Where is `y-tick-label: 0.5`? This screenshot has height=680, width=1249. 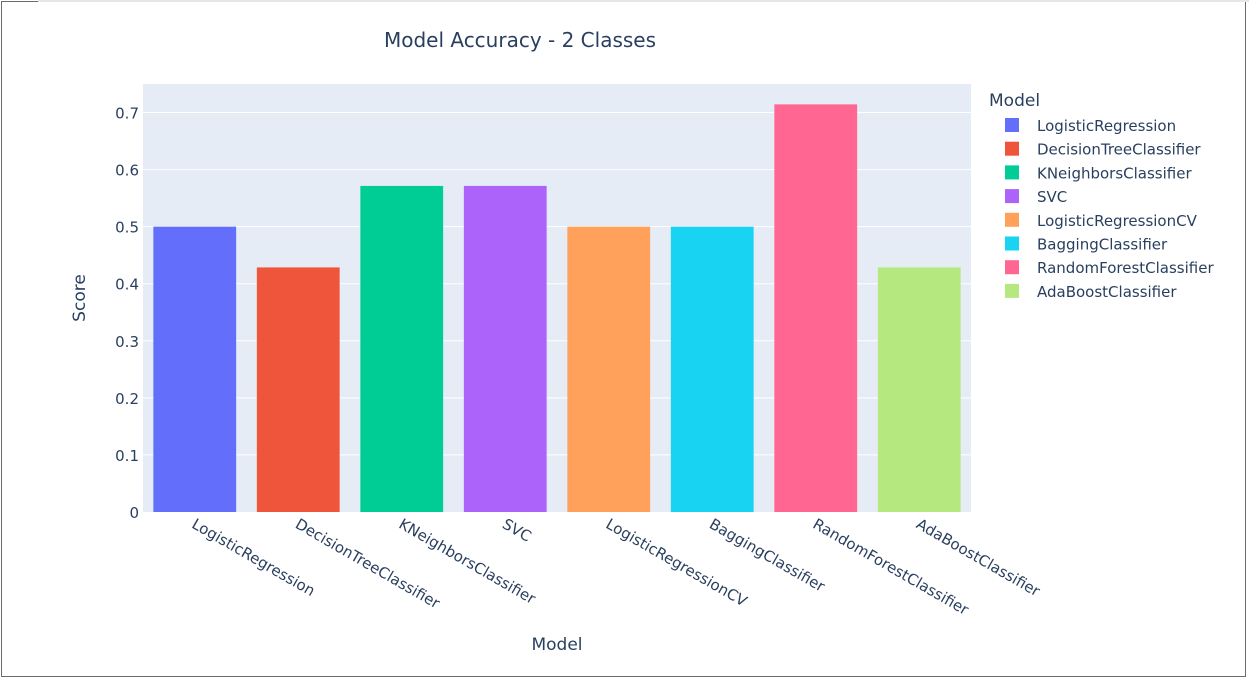
y-tick-label: 0.5 is located at coordinates (127, 228).